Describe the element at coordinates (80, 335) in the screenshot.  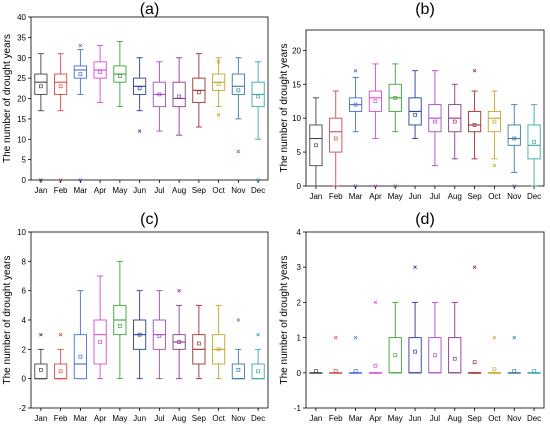
I see `box-mar` at that location.